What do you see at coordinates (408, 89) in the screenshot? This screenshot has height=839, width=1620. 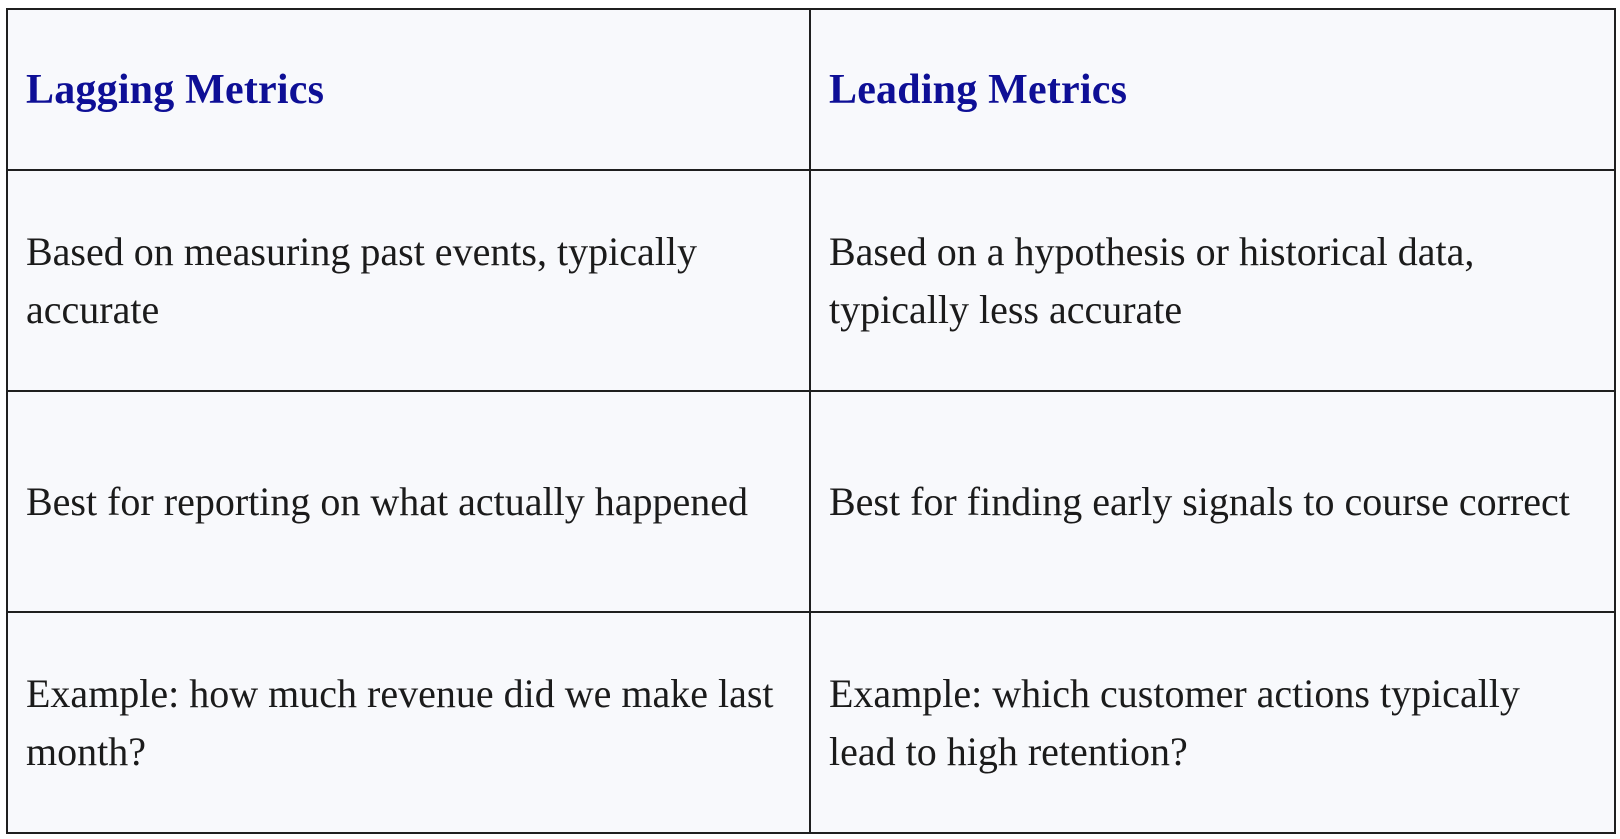 I see `header-lagging-metrics: Lagging Metrics` at bounding box center [408, 89].